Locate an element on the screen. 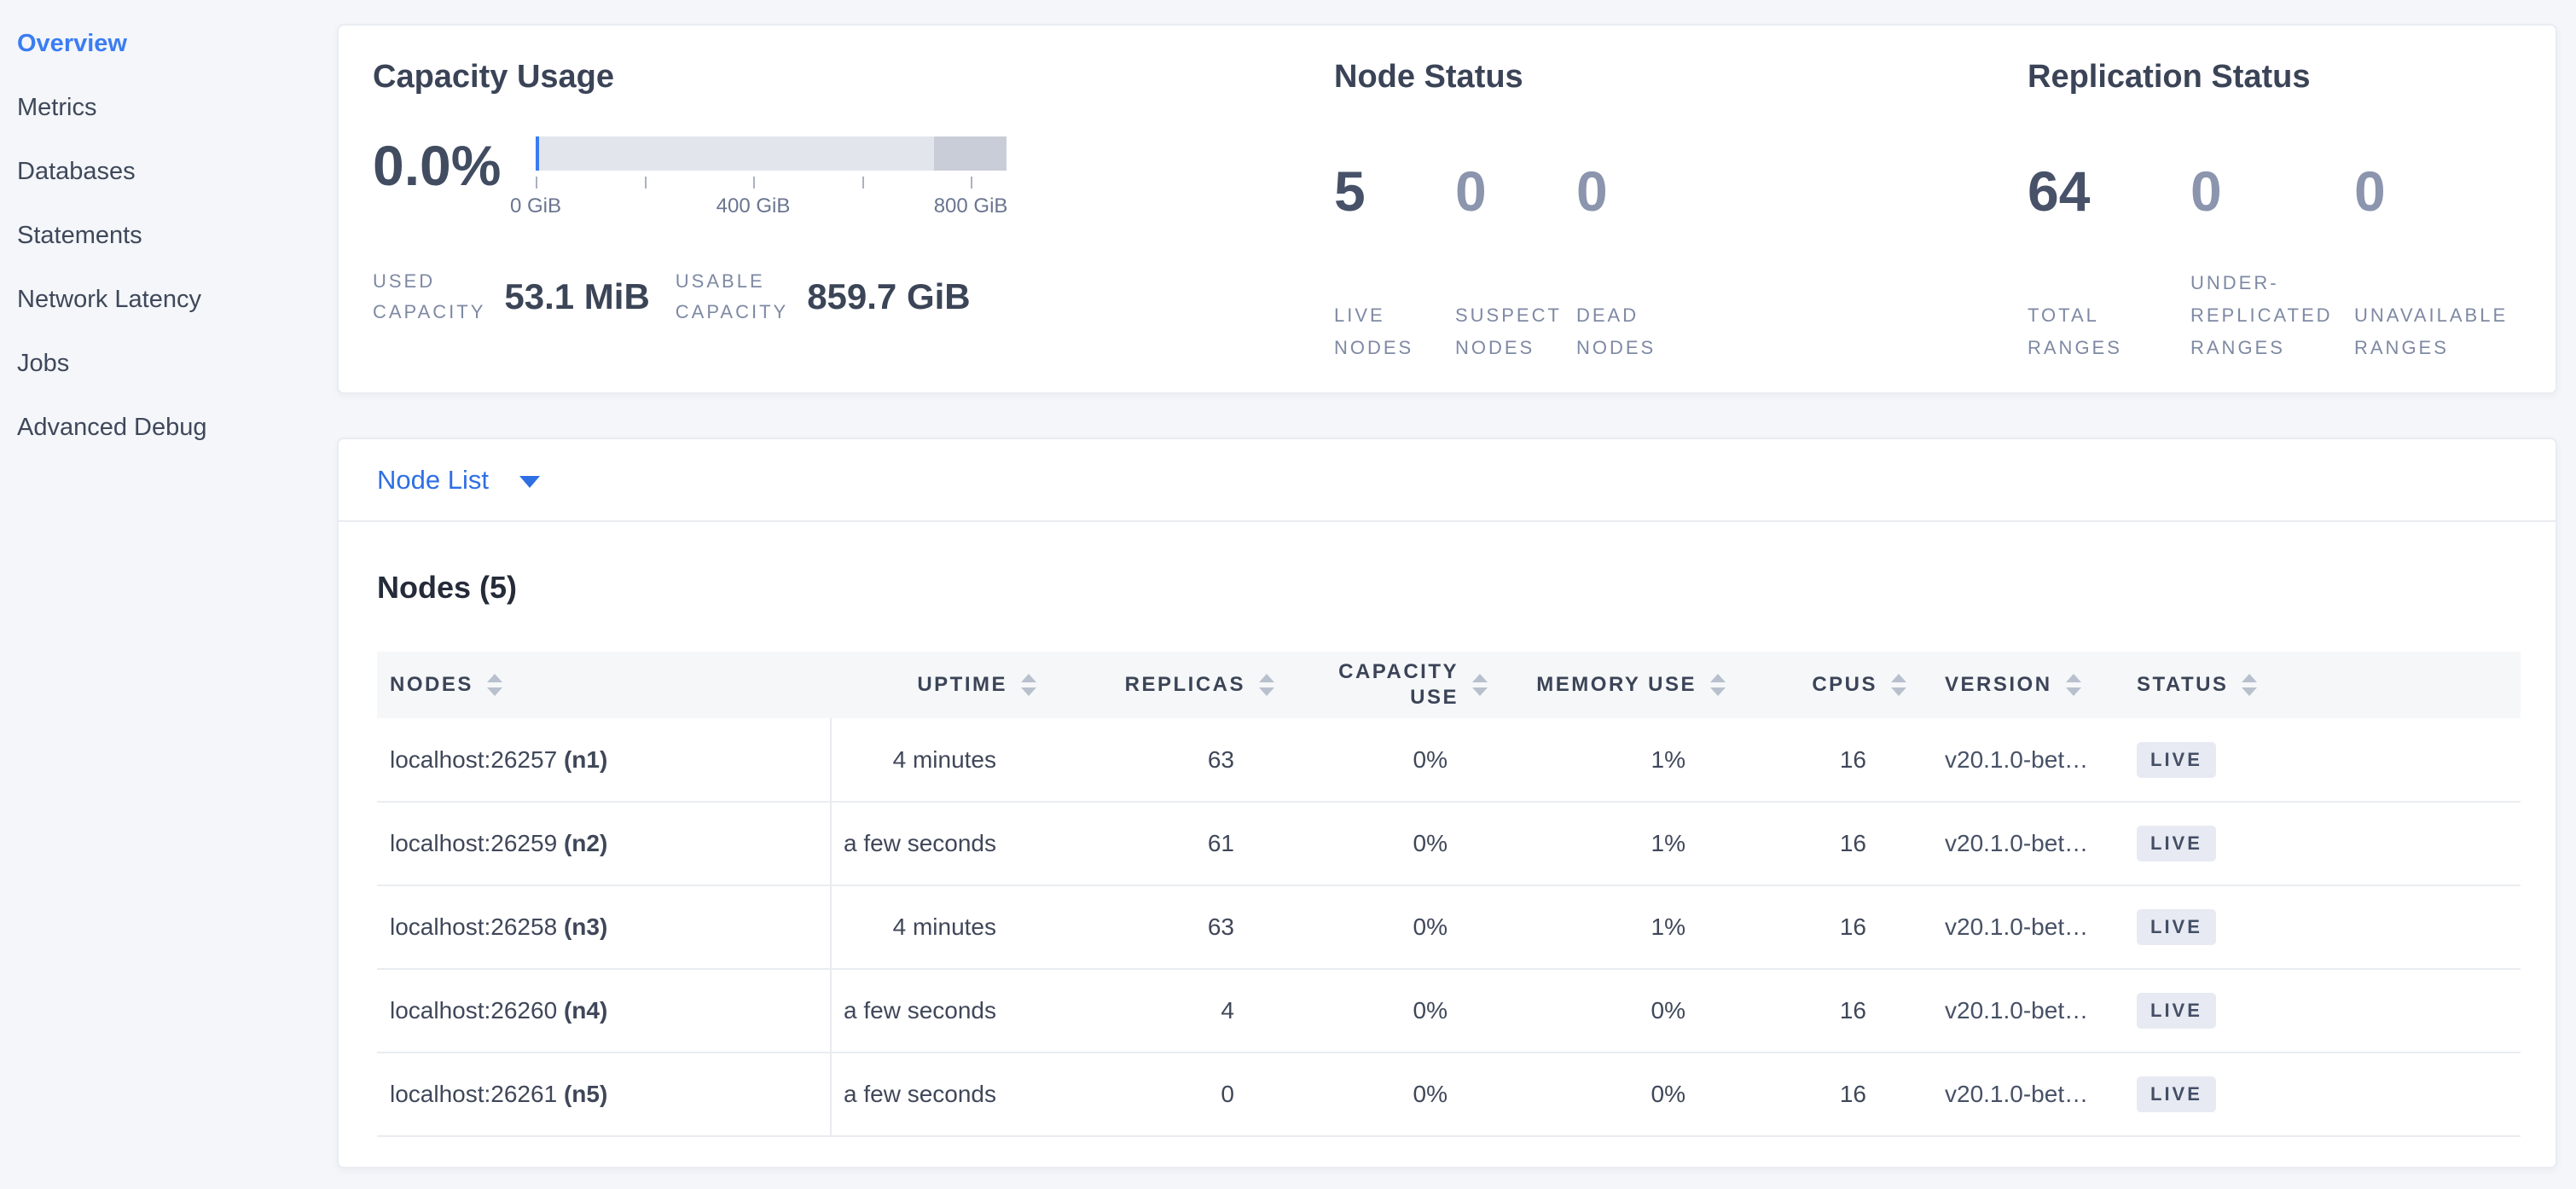  usable-capacity-label: USABLE CAPACITY is located at coordinates (732, 296).